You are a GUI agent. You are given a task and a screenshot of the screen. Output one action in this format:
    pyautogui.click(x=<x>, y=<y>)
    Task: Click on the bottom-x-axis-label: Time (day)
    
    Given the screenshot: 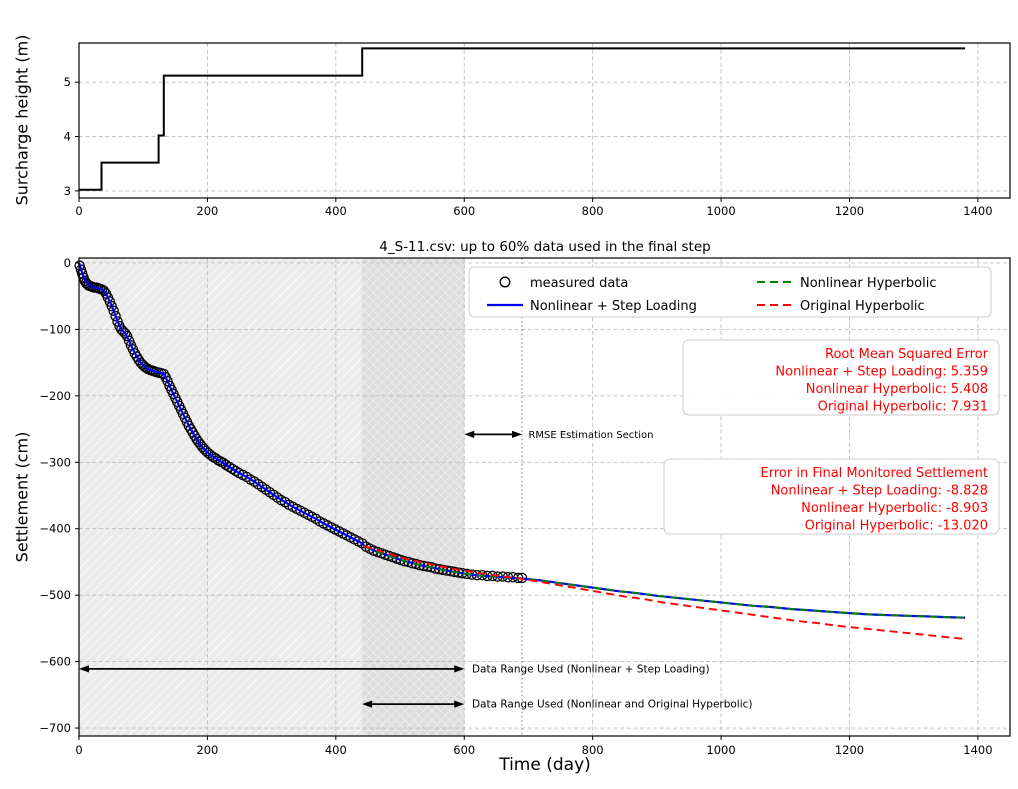 What is the action you would take?
    pyautogui.click(x=545, y=765)
    